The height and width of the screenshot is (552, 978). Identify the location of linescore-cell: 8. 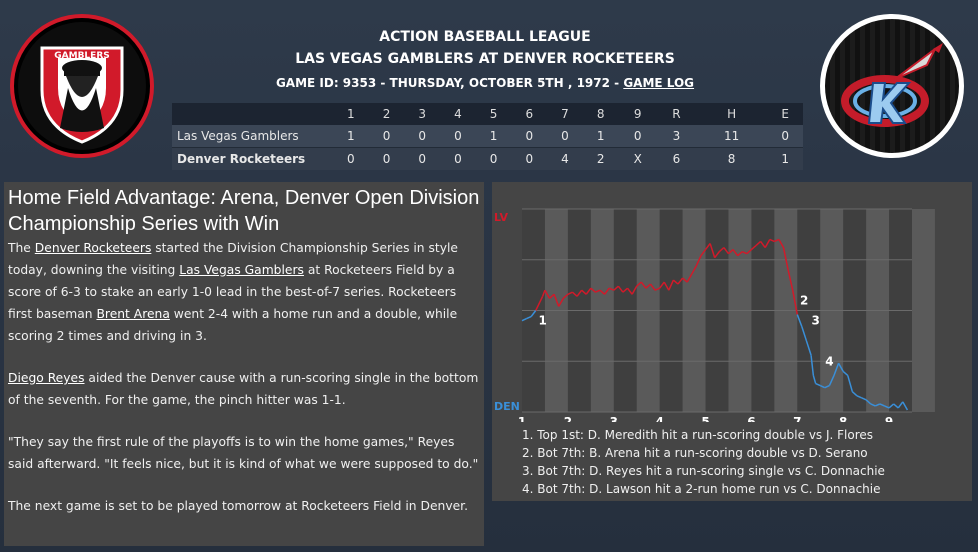
(731, 158).